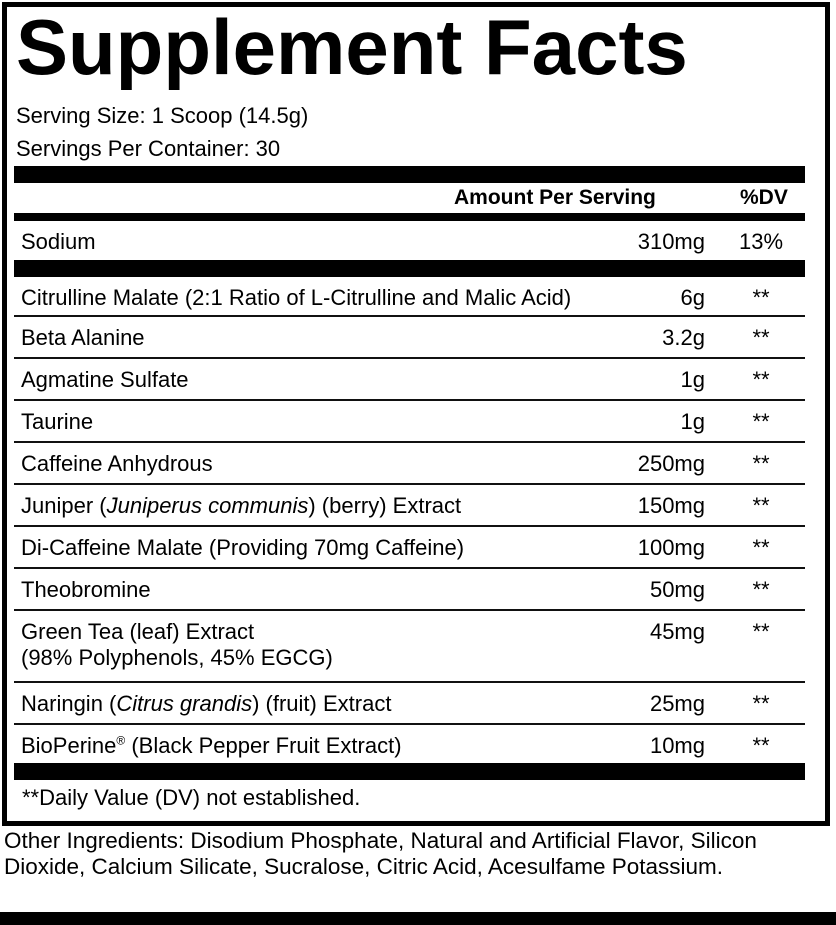 This screenshot has width=836, height=925. I want to click on ingredient-amount: 3.2g, so click(683, 337).